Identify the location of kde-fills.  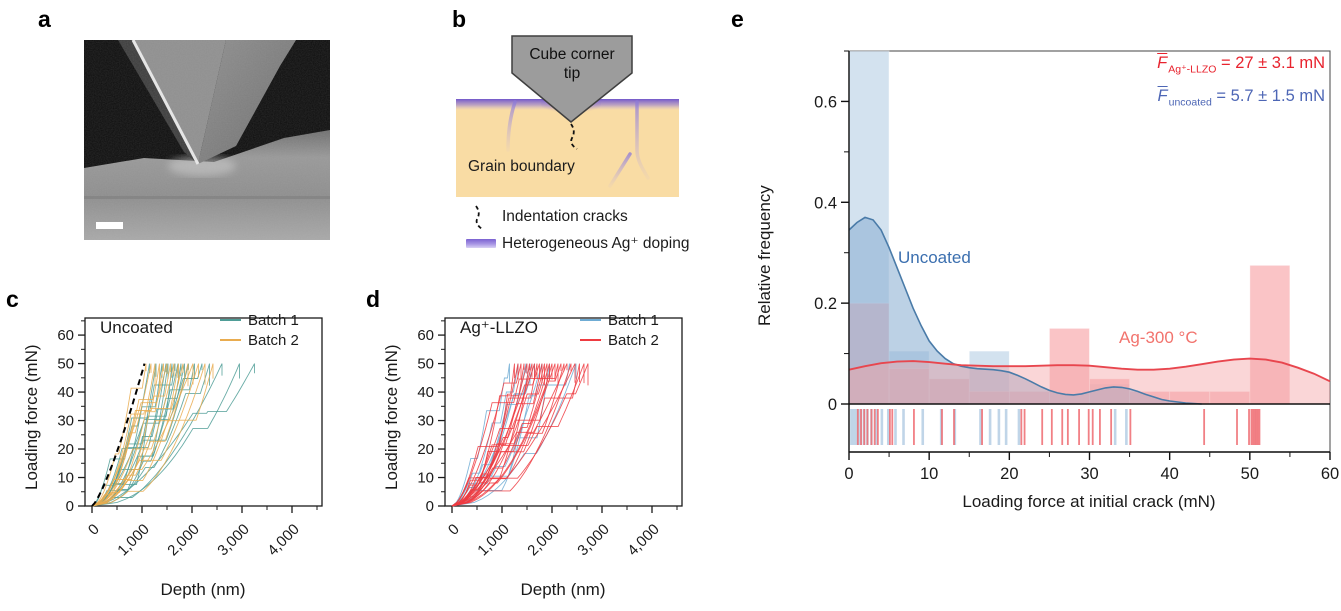
(1089, 310).